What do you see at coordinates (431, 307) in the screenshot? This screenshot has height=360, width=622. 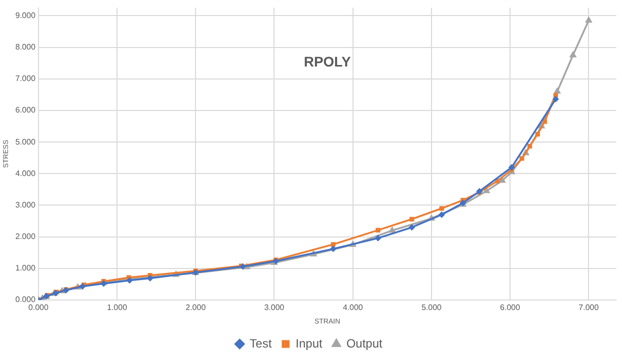 I see `x-tick-label: 5.000` at bounding box center [431, 307].